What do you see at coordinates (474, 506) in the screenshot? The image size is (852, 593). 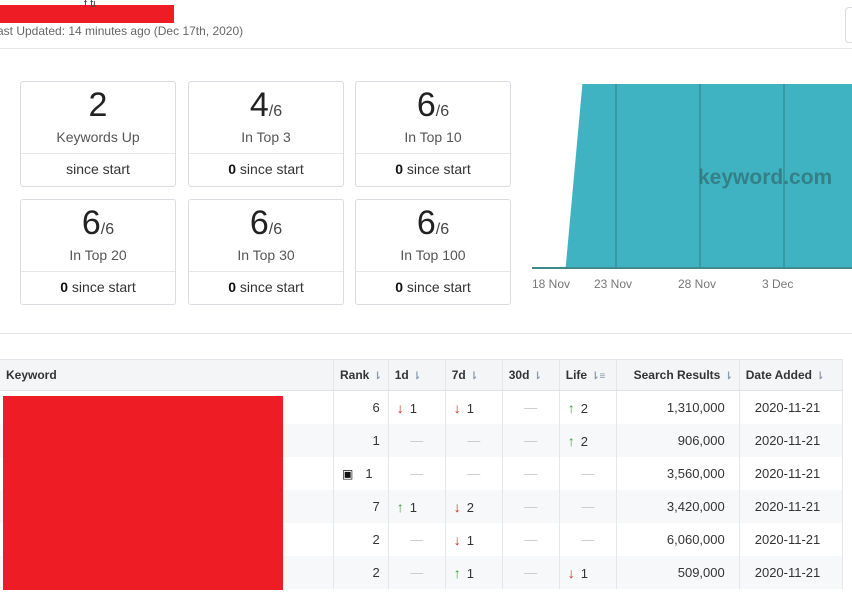 I see `change-7d-cell: ↓ 2` at bounding box center [474, 506].